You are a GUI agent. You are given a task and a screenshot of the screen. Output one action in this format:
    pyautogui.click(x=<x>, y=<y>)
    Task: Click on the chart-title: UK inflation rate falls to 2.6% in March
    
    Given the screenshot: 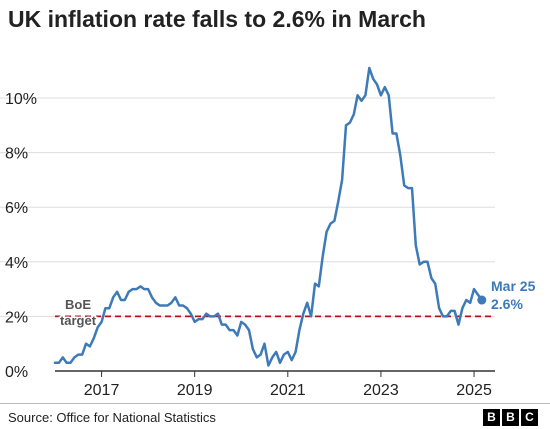 What is the action you would take?
    pyautogui.click(x=217, y=19)
    